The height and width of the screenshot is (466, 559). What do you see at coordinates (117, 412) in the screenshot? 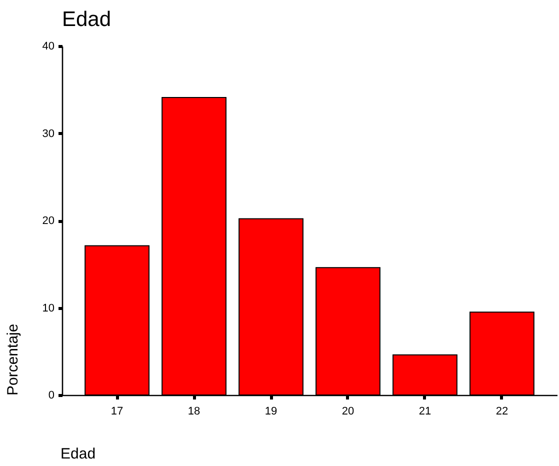
I see `x-tick-label: 17` at bounding box center [117, 412].